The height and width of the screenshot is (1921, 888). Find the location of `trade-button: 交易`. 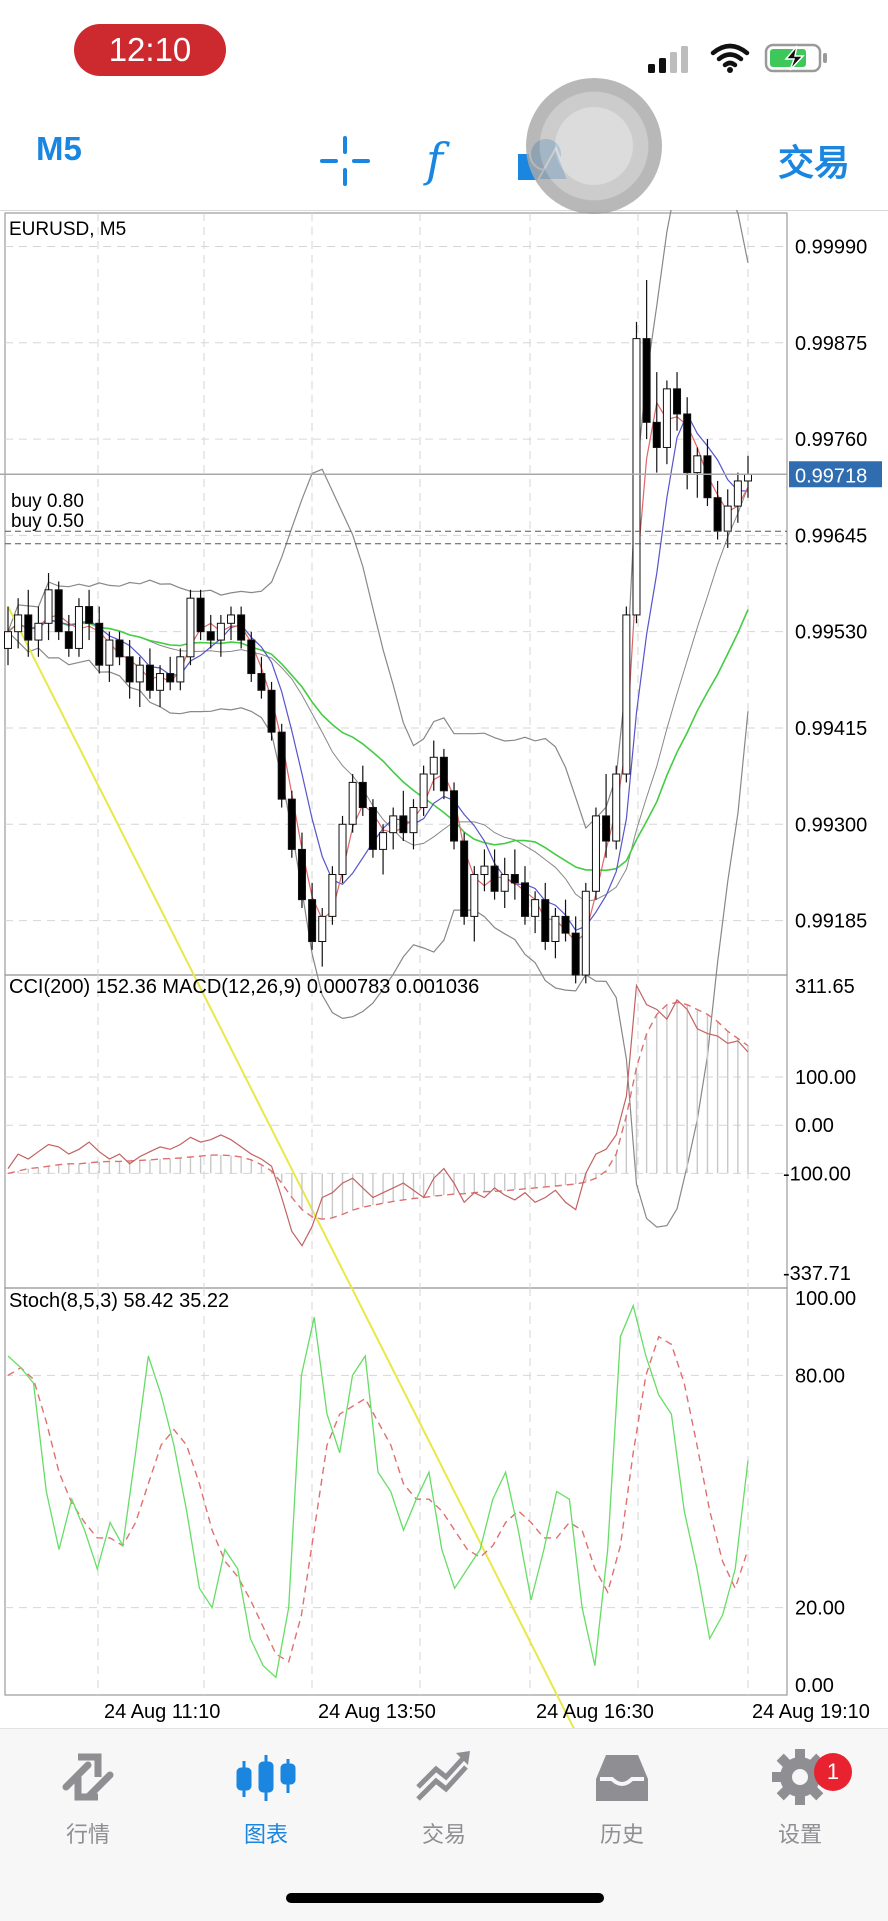

trade-button: 交易 is located at coordinates (814, 162).